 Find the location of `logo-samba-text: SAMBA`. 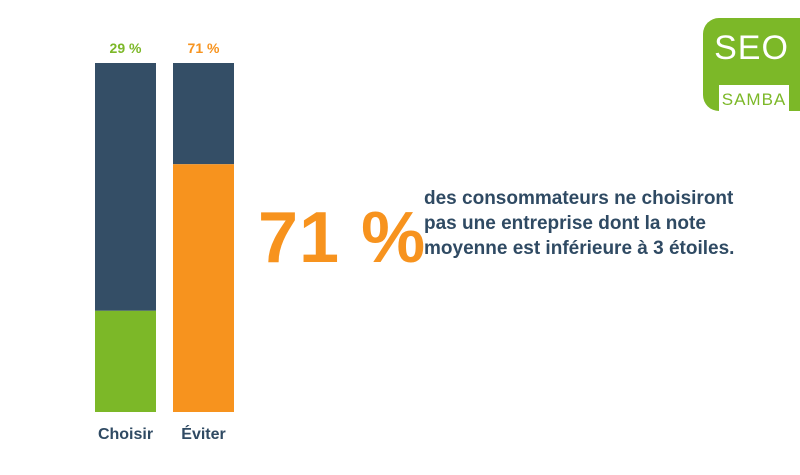

logo-samba-text: SAMBA is located at coordinates (754, 100).